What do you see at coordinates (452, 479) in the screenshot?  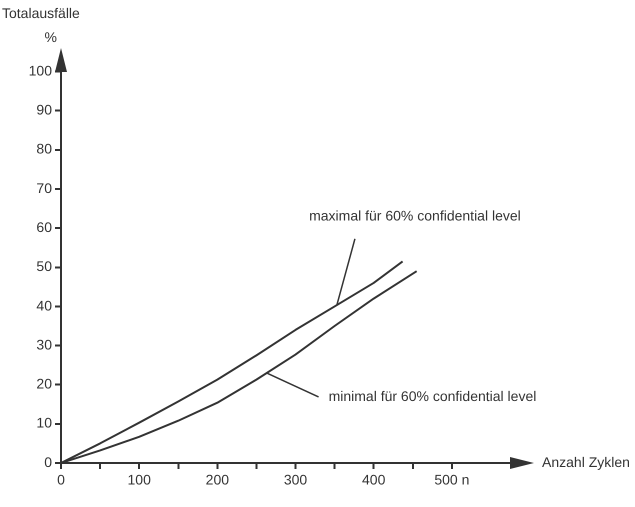 I see `x-tick-label: 500 n` at bounding box center [452, 479].